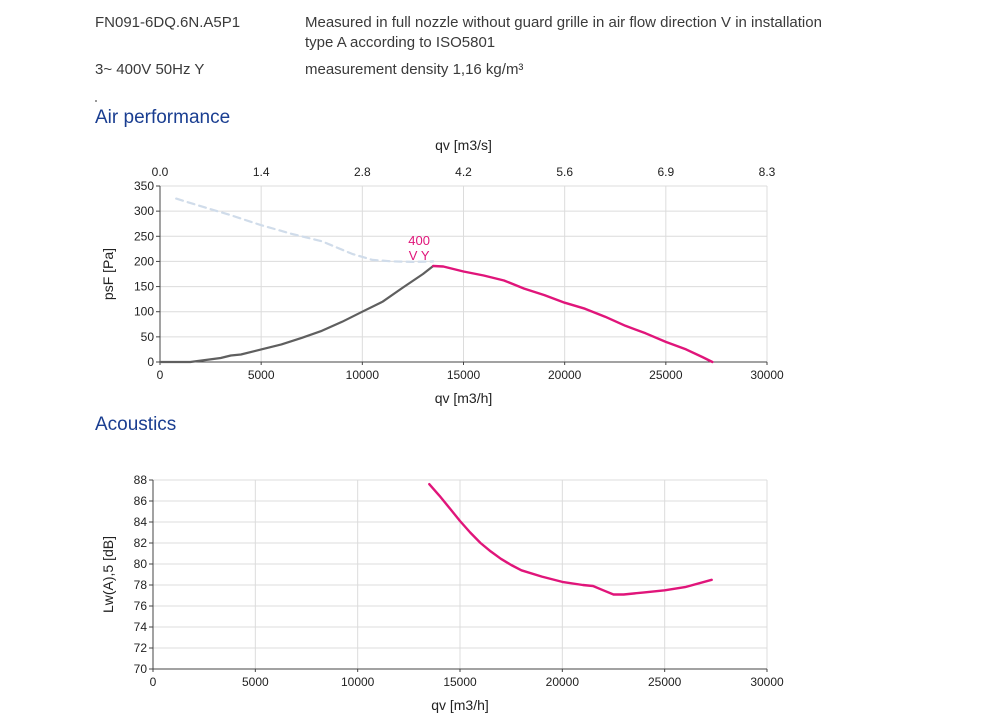 Image resolution: width=1000 pixels, height=718 pixels. What do you see at coordinates (573, 314) in the screenshot?
I see `air-series-accent-line` at bounding box center [573, 314].